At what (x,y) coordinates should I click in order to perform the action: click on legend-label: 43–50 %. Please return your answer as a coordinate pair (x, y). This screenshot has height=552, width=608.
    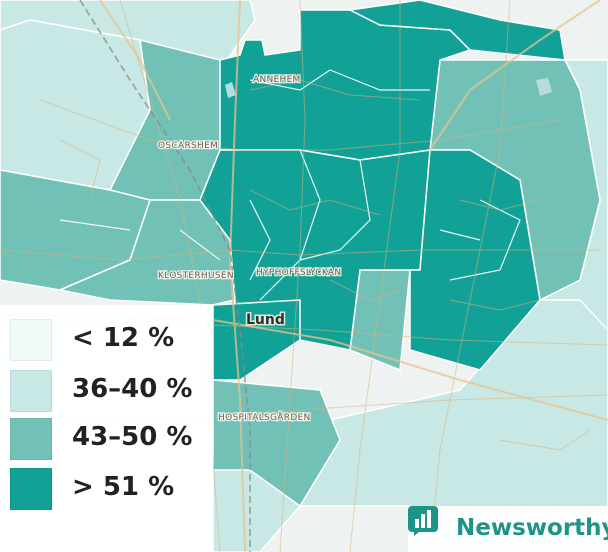
    Looking at the image, I should click on (132, 437).